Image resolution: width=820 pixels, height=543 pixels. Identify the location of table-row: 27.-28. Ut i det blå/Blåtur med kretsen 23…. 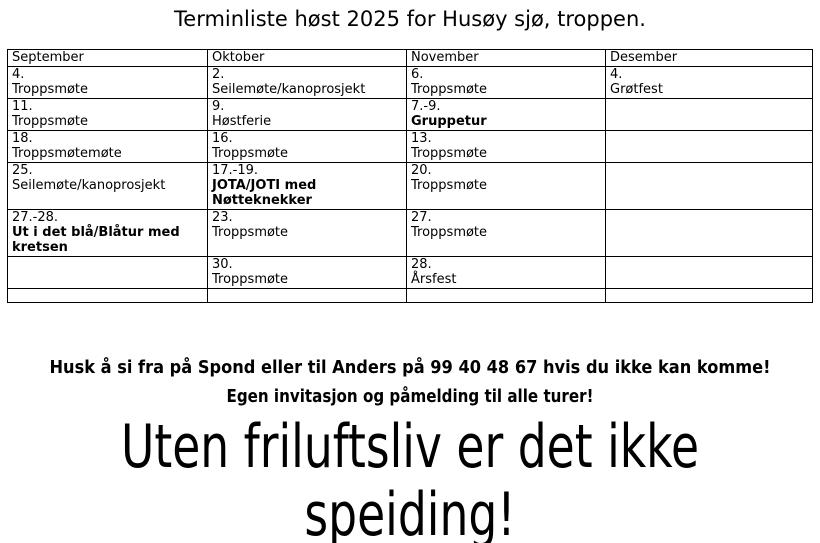
(410, 233).